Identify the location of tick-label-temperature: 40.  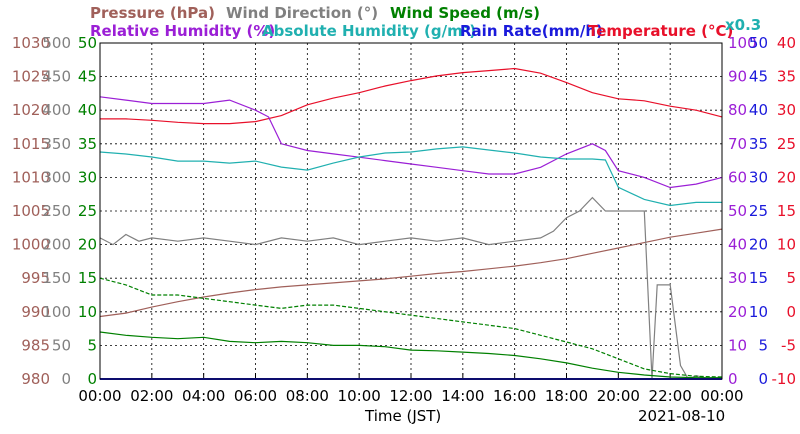
(786, 43).